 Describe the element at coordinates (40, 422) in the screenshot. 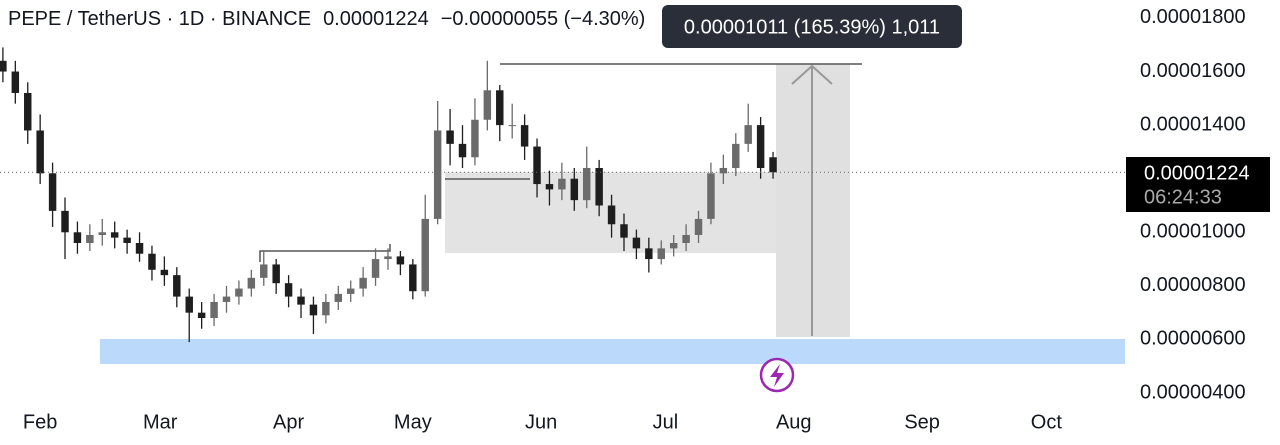

I see `x-tick-label: Feb` at that location.